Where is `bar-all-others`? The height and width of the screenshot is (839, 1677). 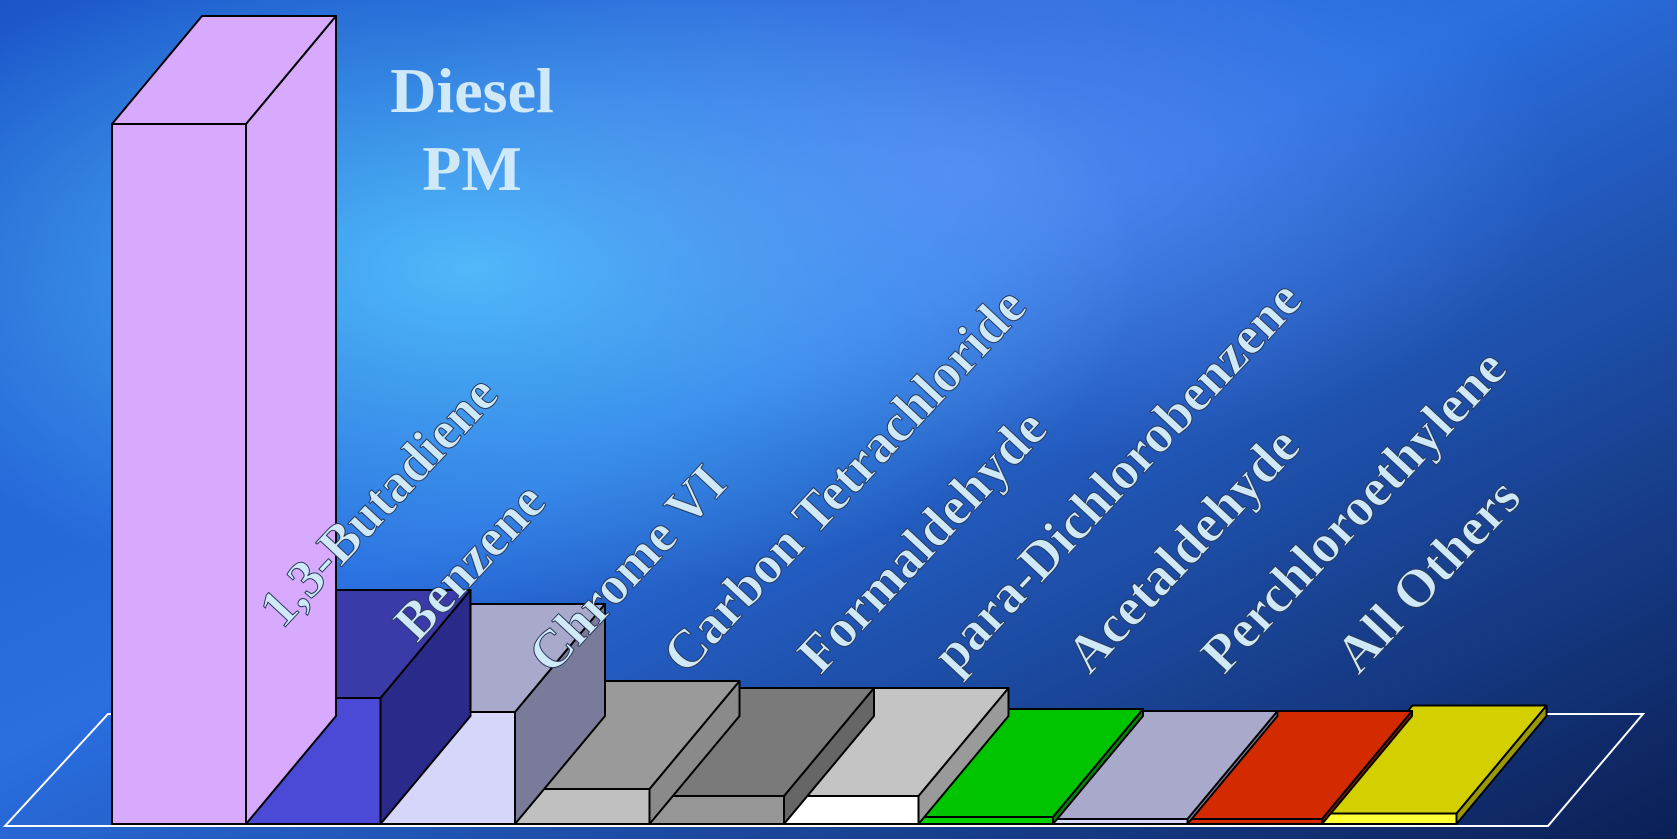 bar-all-others is located at coordinates (1434, 764).